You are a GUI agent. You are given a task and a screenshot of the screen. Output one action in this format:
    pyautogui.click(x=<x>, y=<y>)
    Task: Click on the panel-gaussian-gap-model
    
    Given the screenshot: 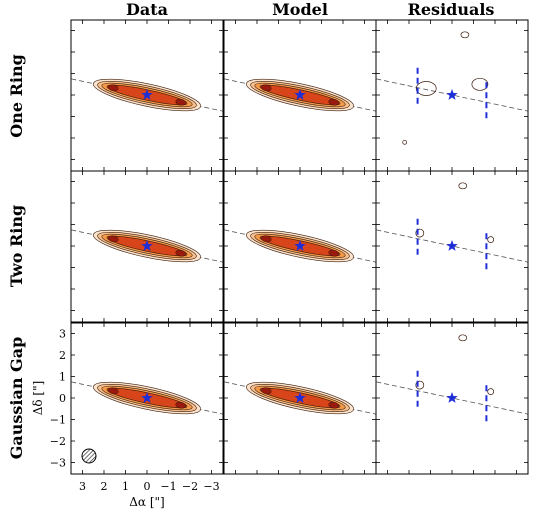 What is the action you would take?
    pyautogui.click(x=300, y=398)
    